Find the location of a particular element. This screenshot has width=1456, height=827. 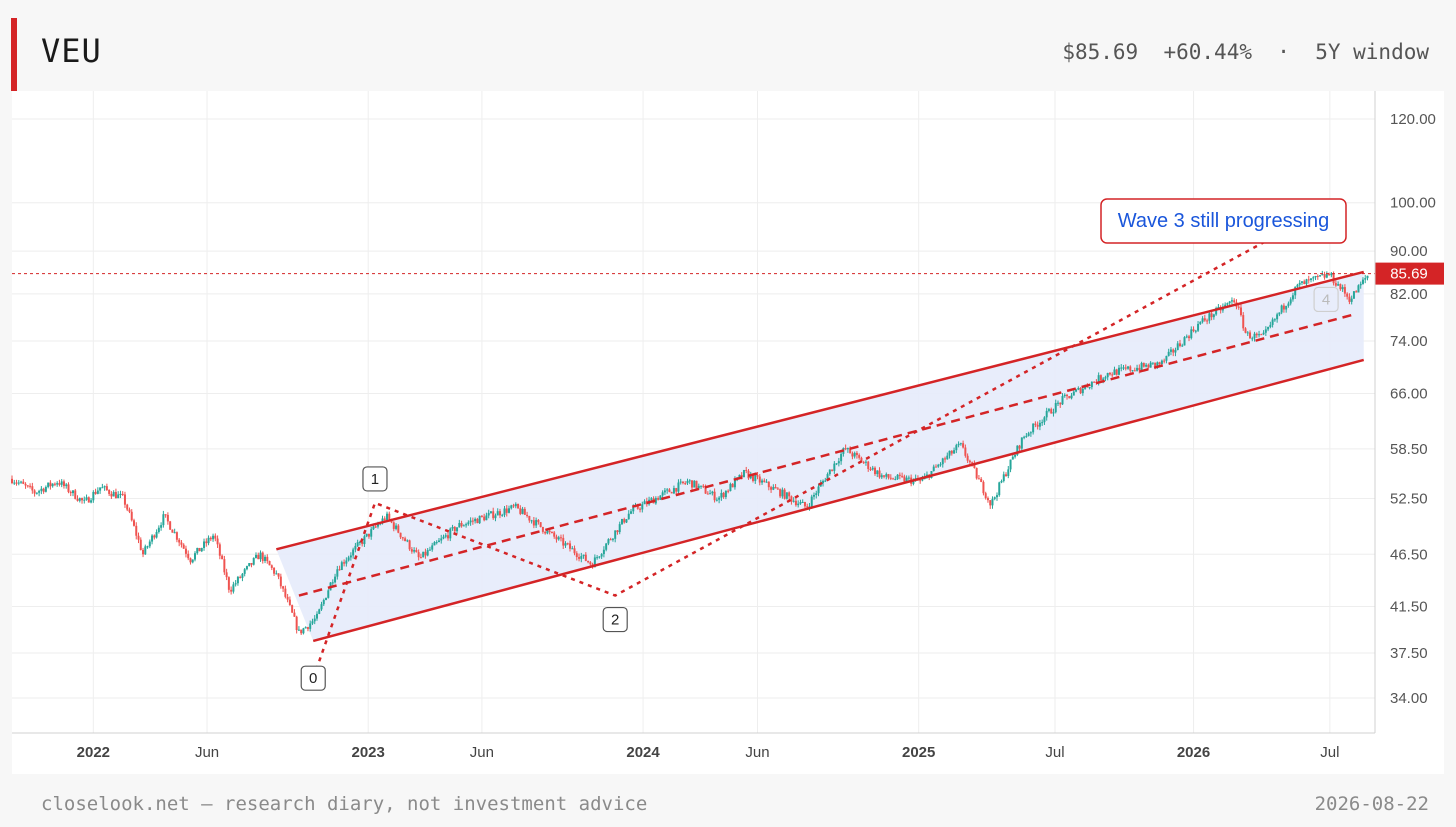

y-tick-label: 46.50 is located at coordinates (1409, 554).